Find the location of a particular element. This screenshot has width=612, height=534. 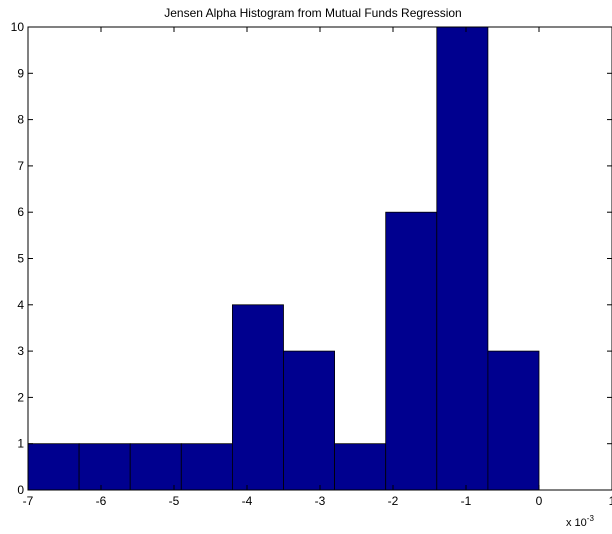

x-multiplier-exponent: -3 is located at coordinates (591, 518).